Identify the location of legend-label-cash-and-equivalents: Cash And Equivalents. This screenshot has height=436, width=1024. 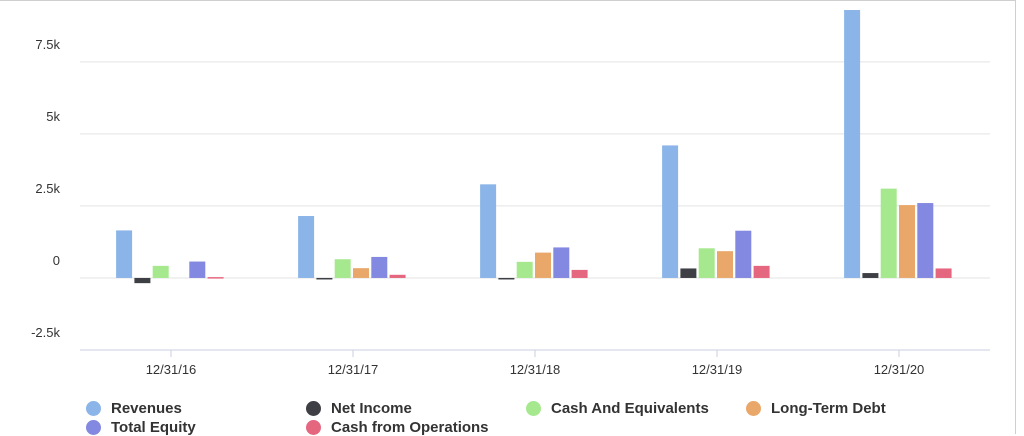
(630, 408).